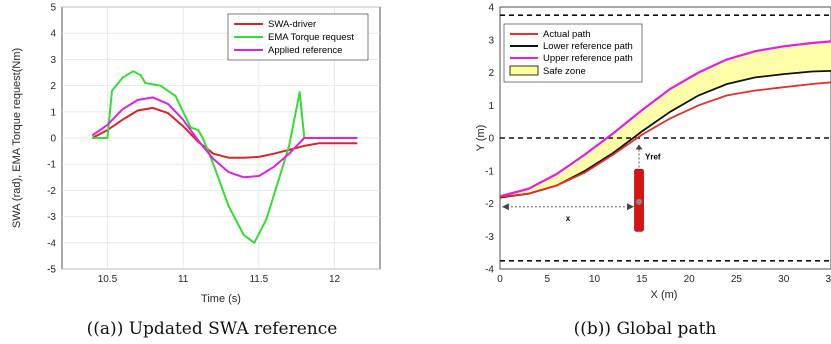  I want to click on panel-a-legend-box, so click(298, 37).